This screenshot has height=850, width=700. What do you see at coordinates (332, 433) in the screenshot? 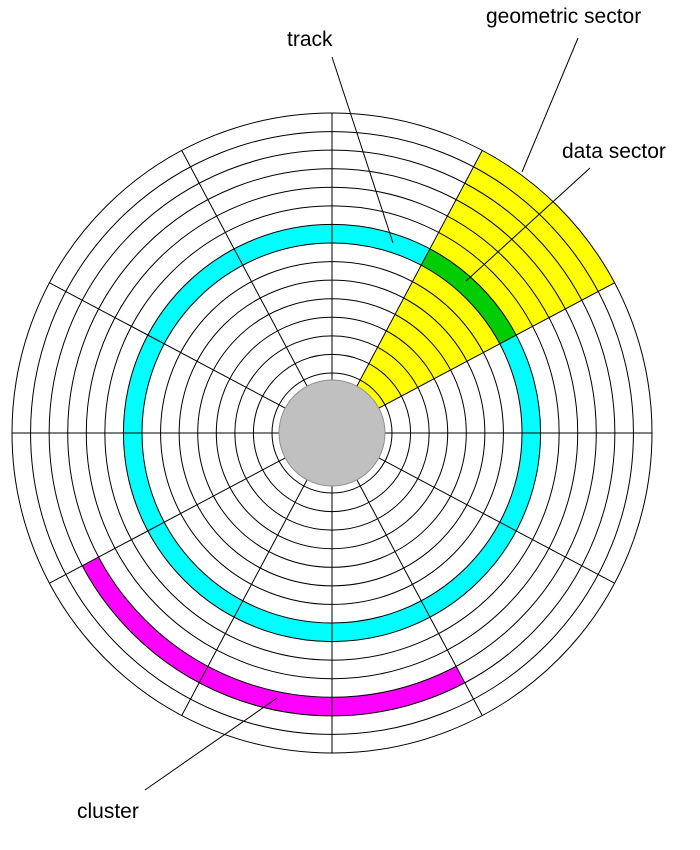
I see `spindle-hub` at bounding box center [332, 433].